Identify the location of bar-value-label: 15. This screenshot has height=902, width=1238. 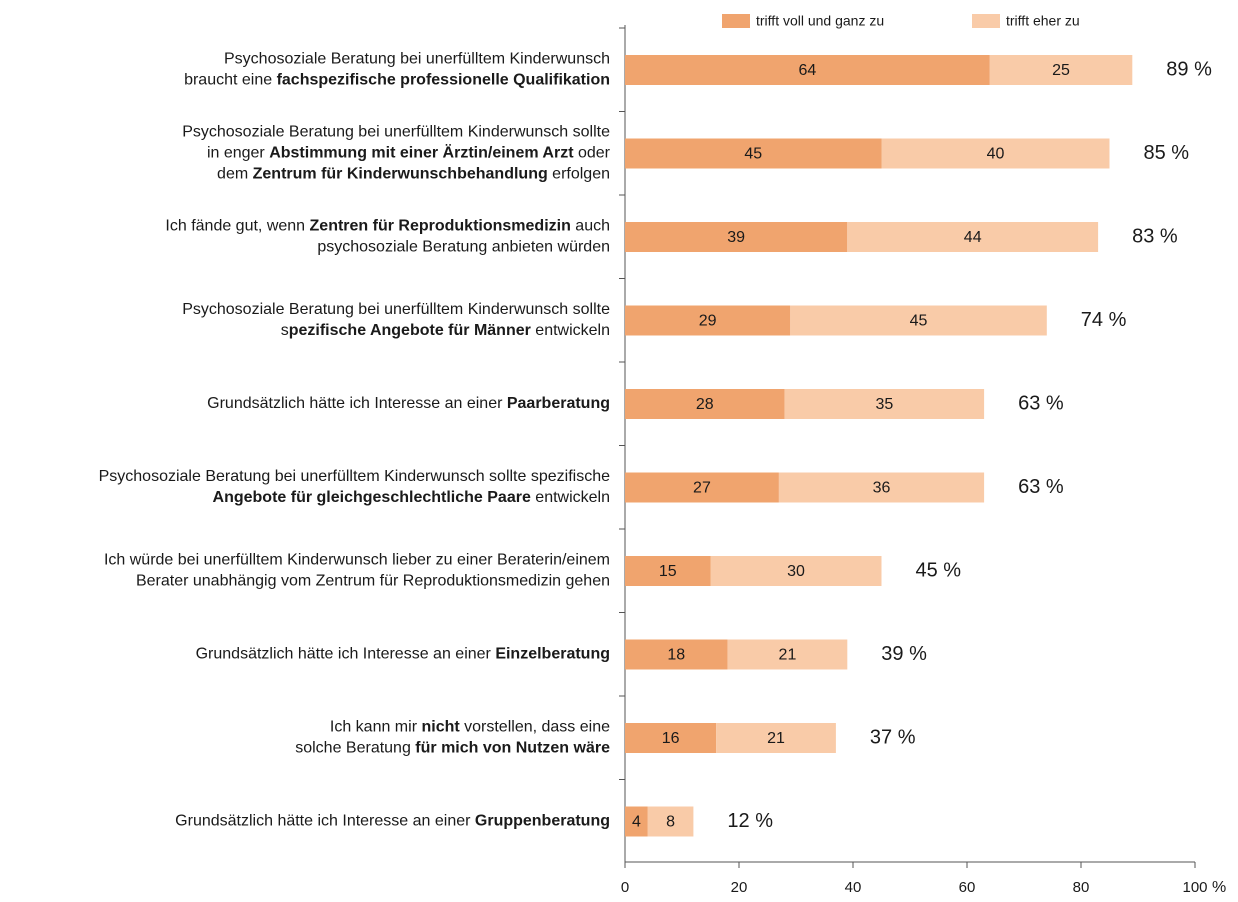
(668, 571).